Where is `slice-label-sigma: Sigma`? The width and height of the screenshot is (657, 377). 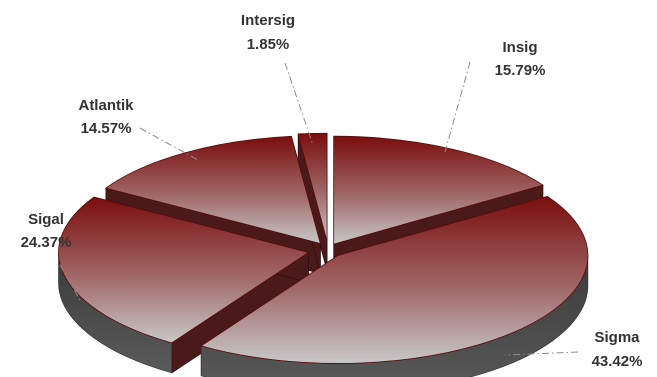 slice-label-sigma: Sigma is located at coordinates (617, 337).